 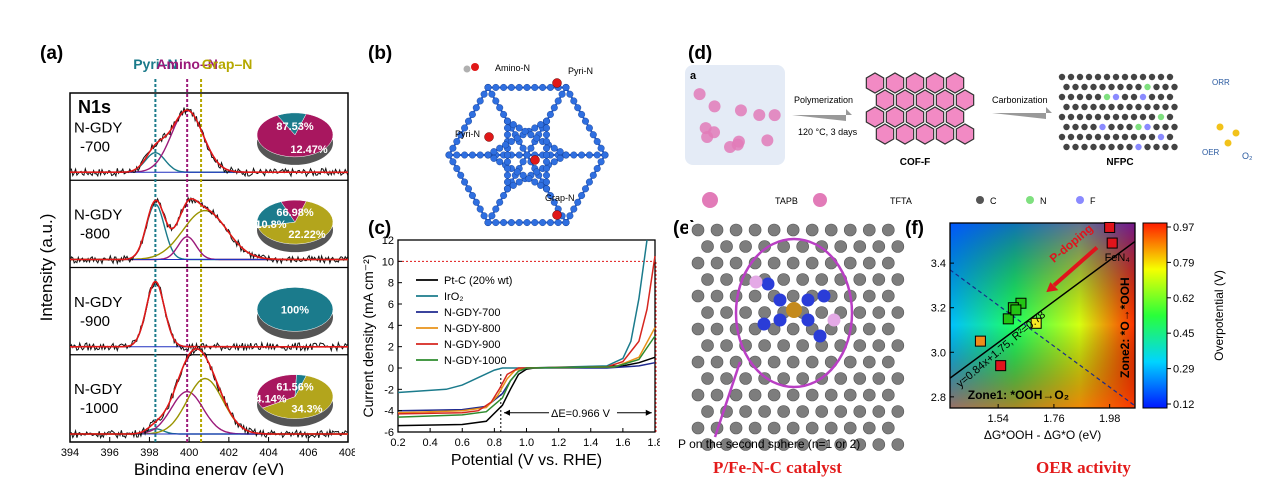 I want to click on xps-xtick-label-6: 406, so click(x=308, y=453).